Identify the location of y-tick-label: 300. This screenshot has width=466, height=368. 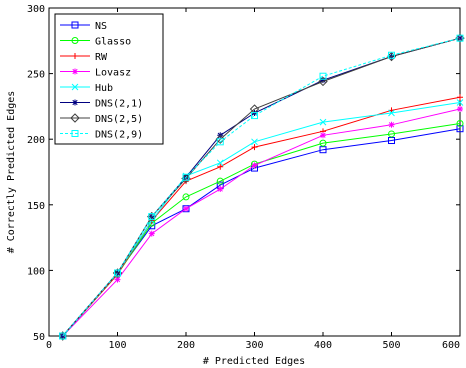
(36, 9).